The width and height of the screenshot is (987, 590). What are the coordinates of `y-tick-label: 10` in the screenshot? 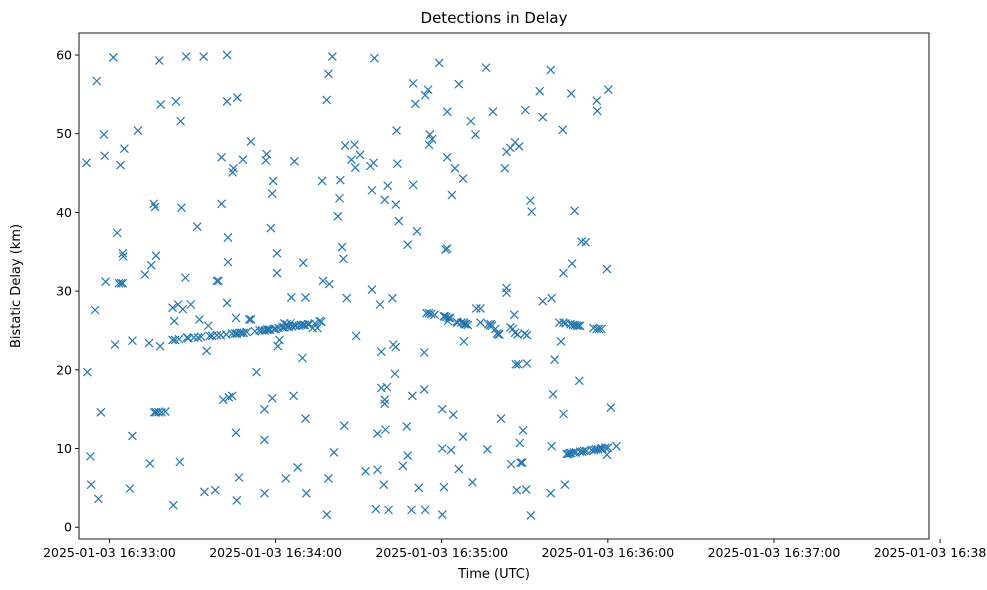 It's located at (64, 448).